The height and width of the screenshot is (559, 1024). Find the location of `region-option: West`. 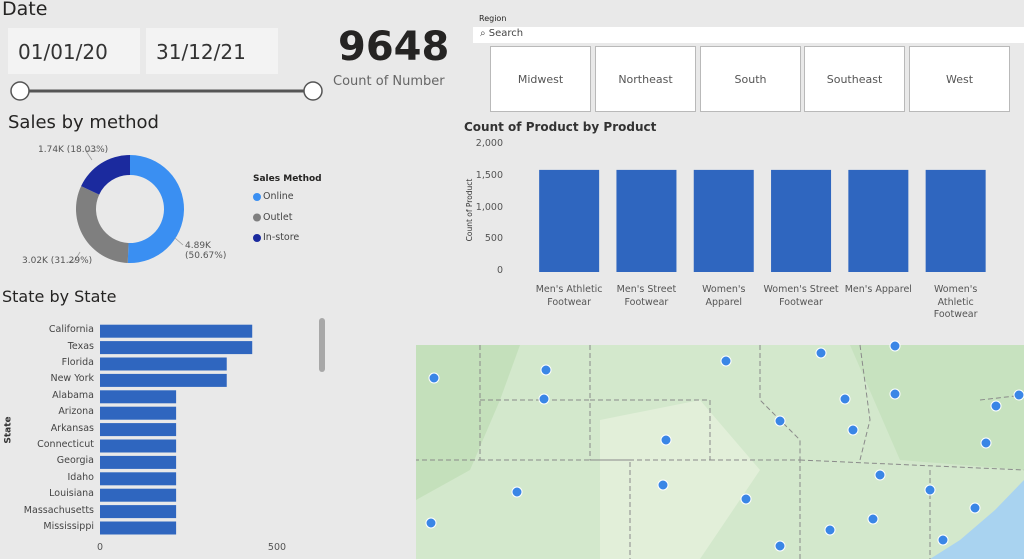

region-option: West is located at coordinates (959, 79).